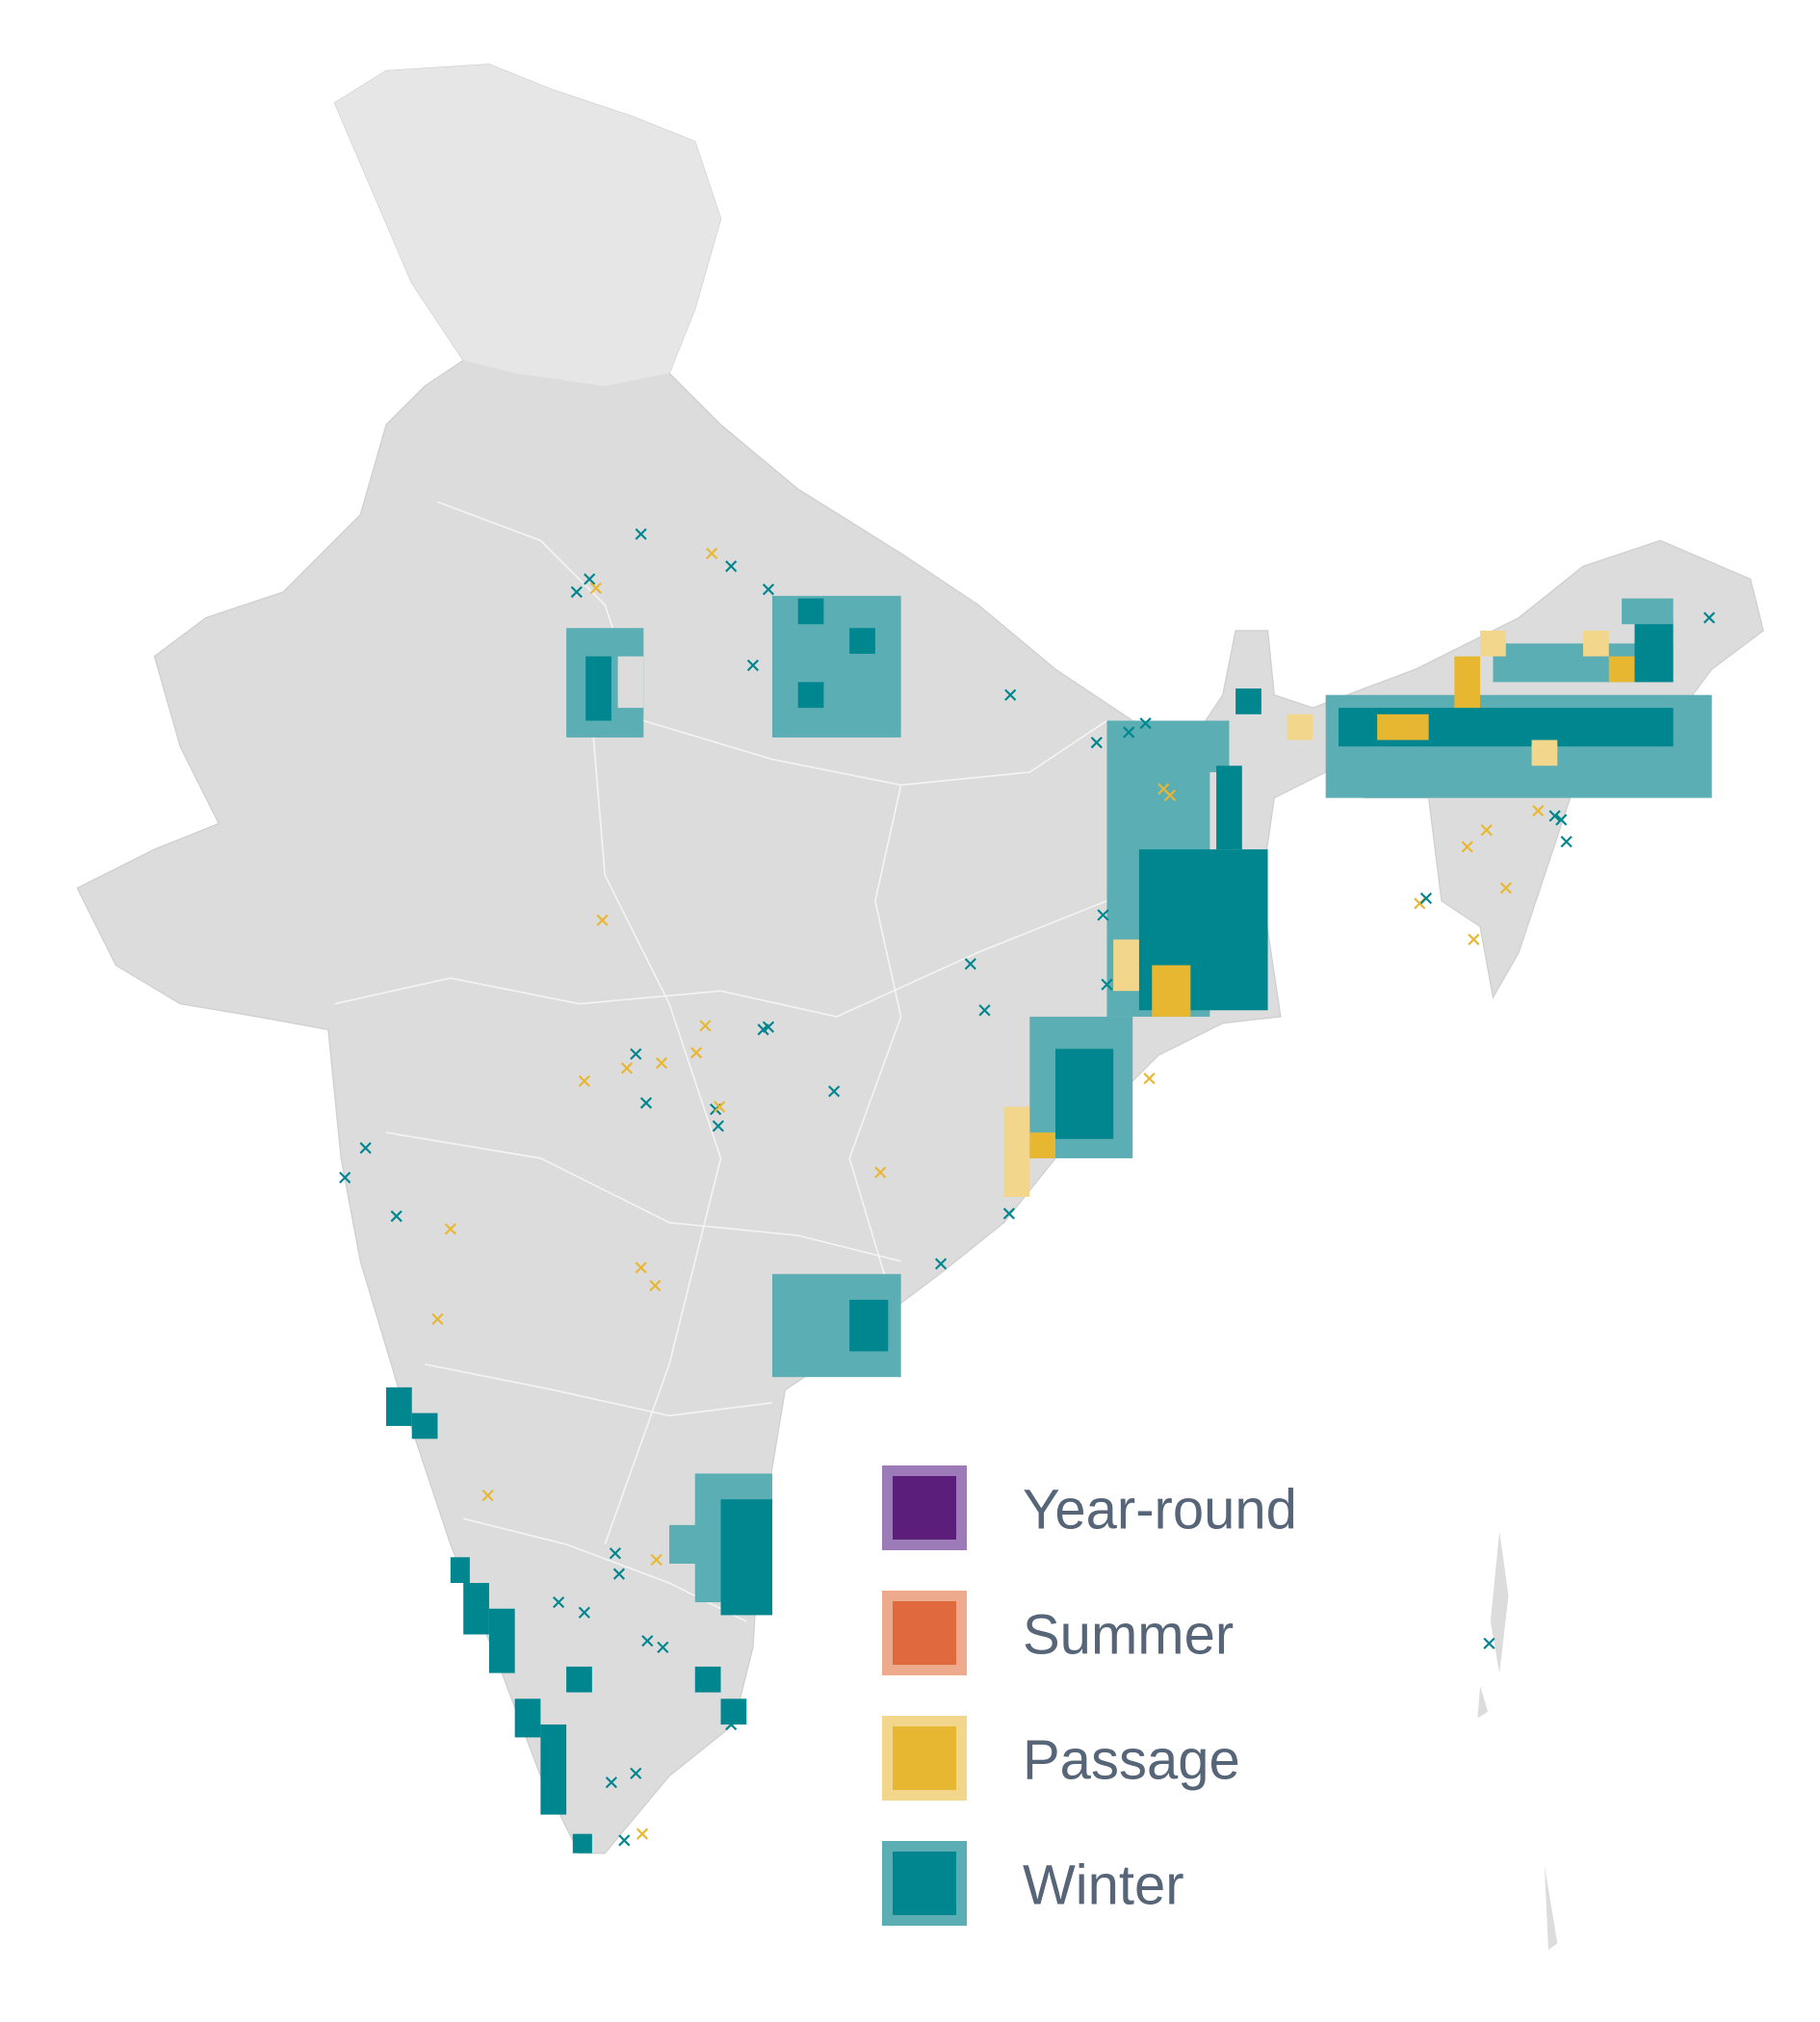 The height and width of the screenshot is (2022, 1820). Describe the element at coordinates (1128, 1634) in the screenshot. I see `legend-label: Summer` at that location.